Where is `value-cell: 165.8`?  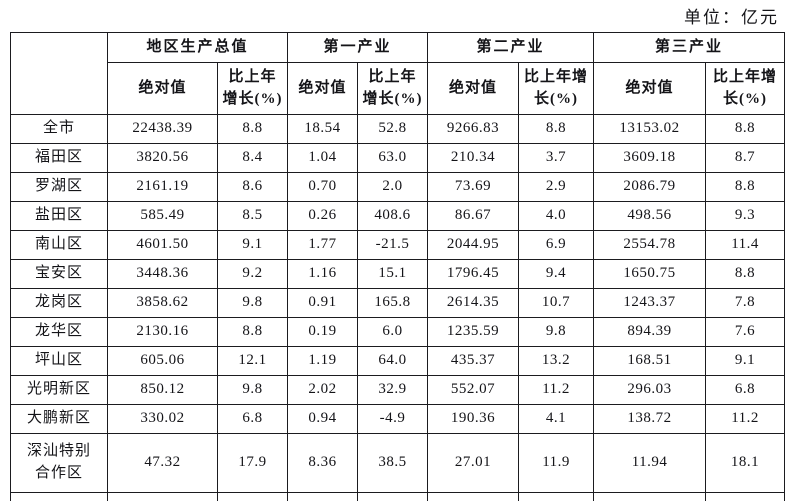 value-cell: 165.8 is located at coordinates (393, 303).